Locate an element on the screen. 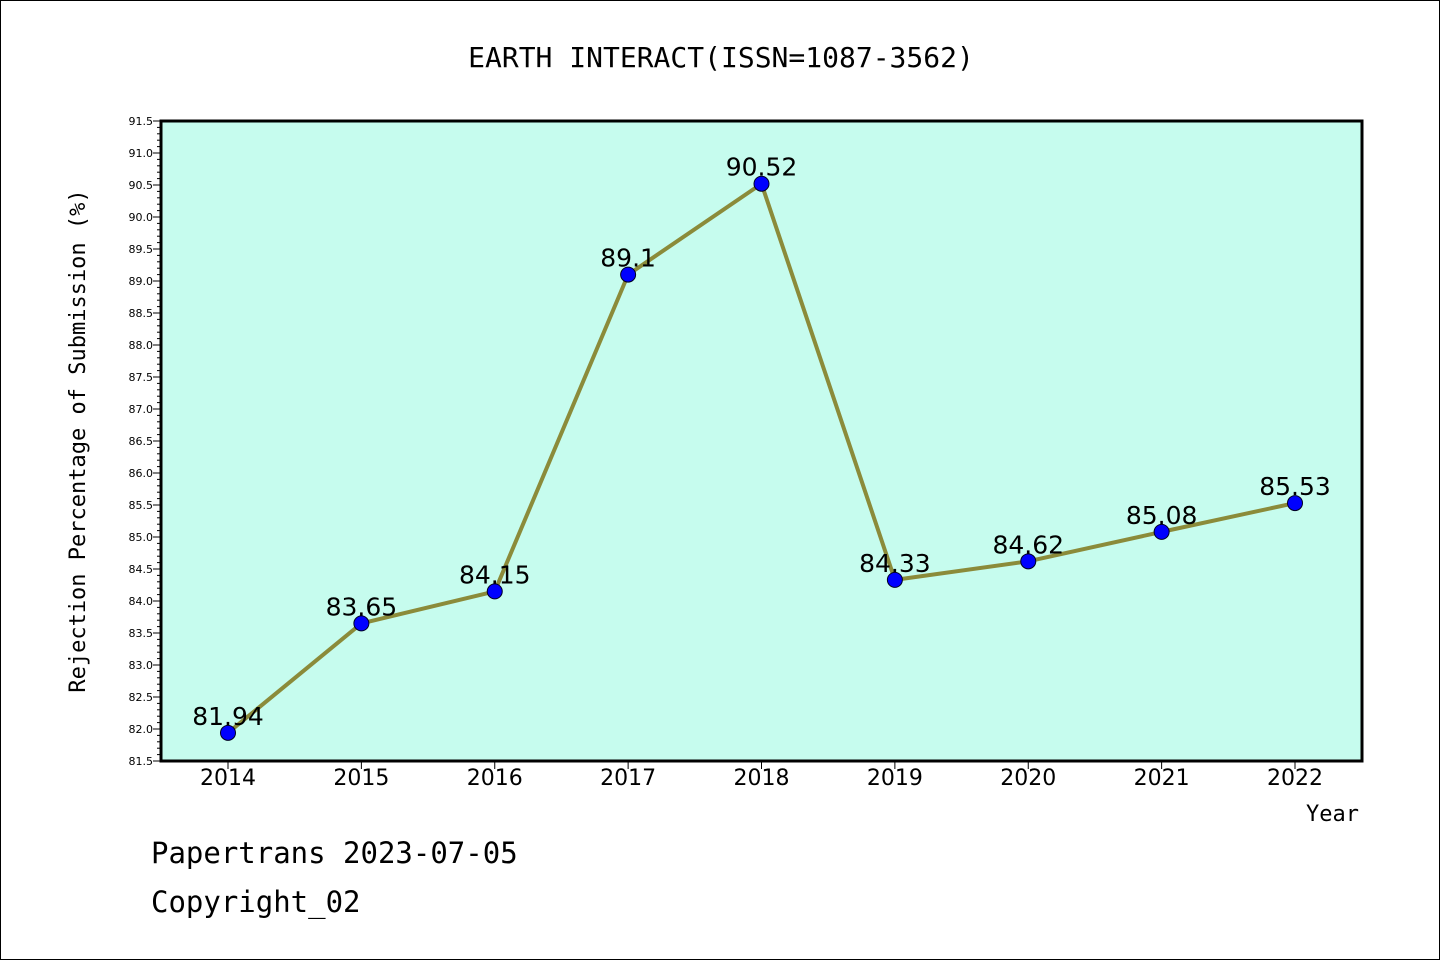  y-tick-label: 85.5 is located at coordinates (141, 505).